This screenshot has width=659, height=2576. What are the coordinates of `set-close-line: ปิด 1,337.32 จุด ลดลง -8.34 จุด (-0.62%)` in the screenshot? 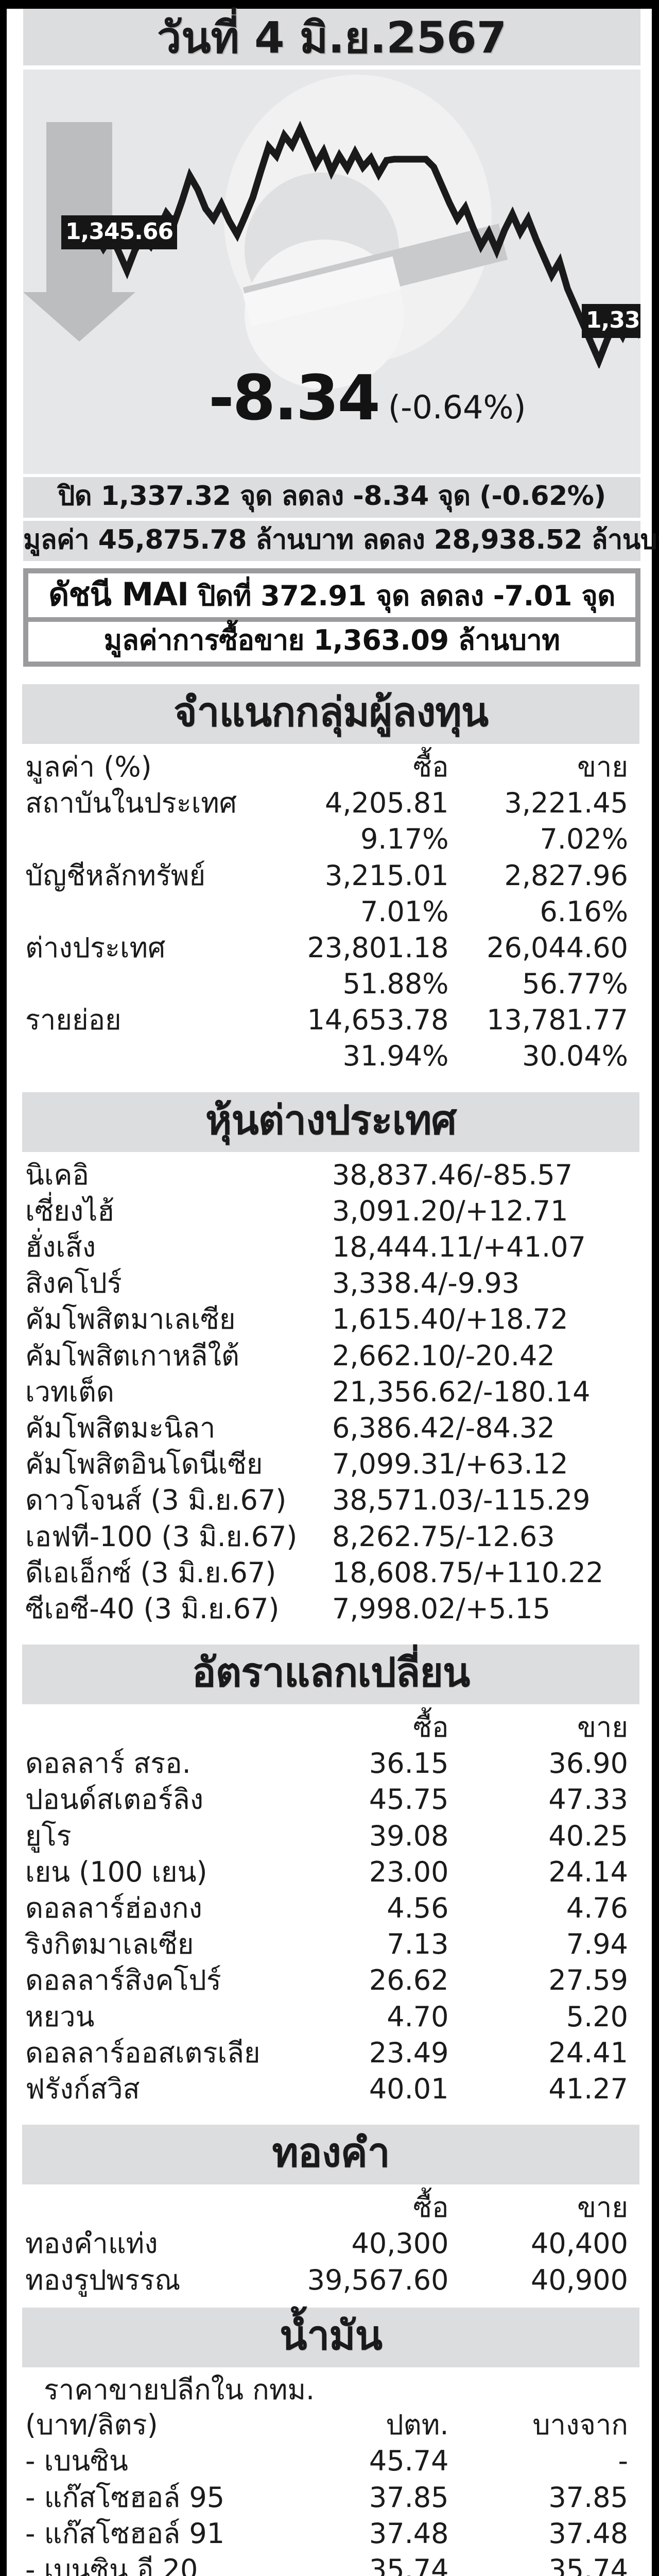 It's located at (331, 497).